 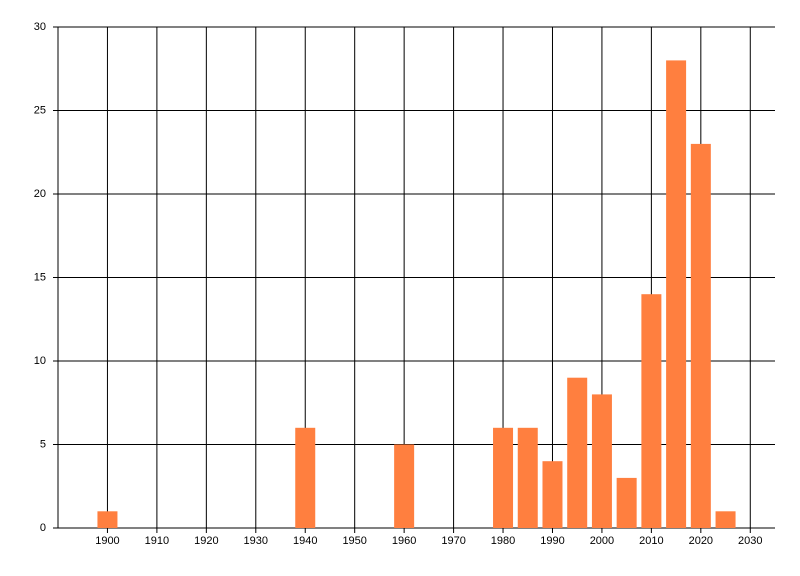 I want to click on x-tick-label: 1930, so click(x=256, y=541).